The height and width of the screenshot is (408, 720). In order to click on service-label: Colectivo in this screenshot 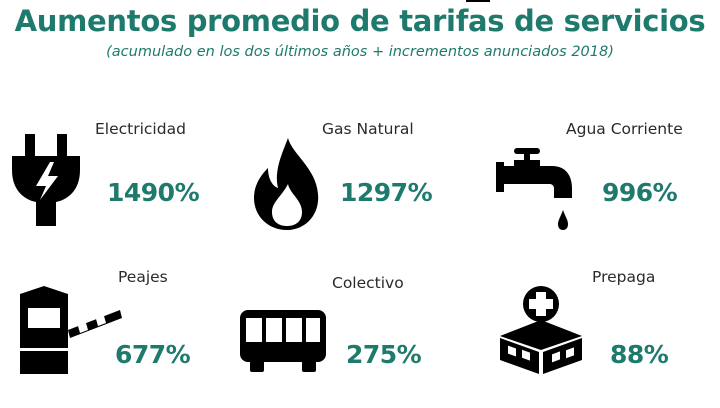, I will do `click(368, 283)`.